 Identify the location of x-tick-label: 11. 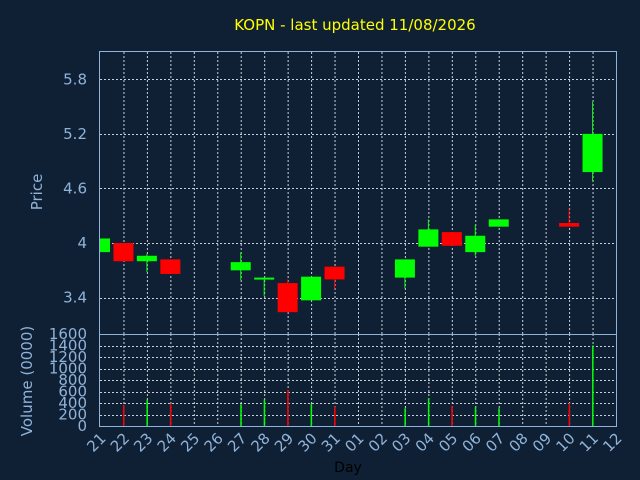
(589, 442).